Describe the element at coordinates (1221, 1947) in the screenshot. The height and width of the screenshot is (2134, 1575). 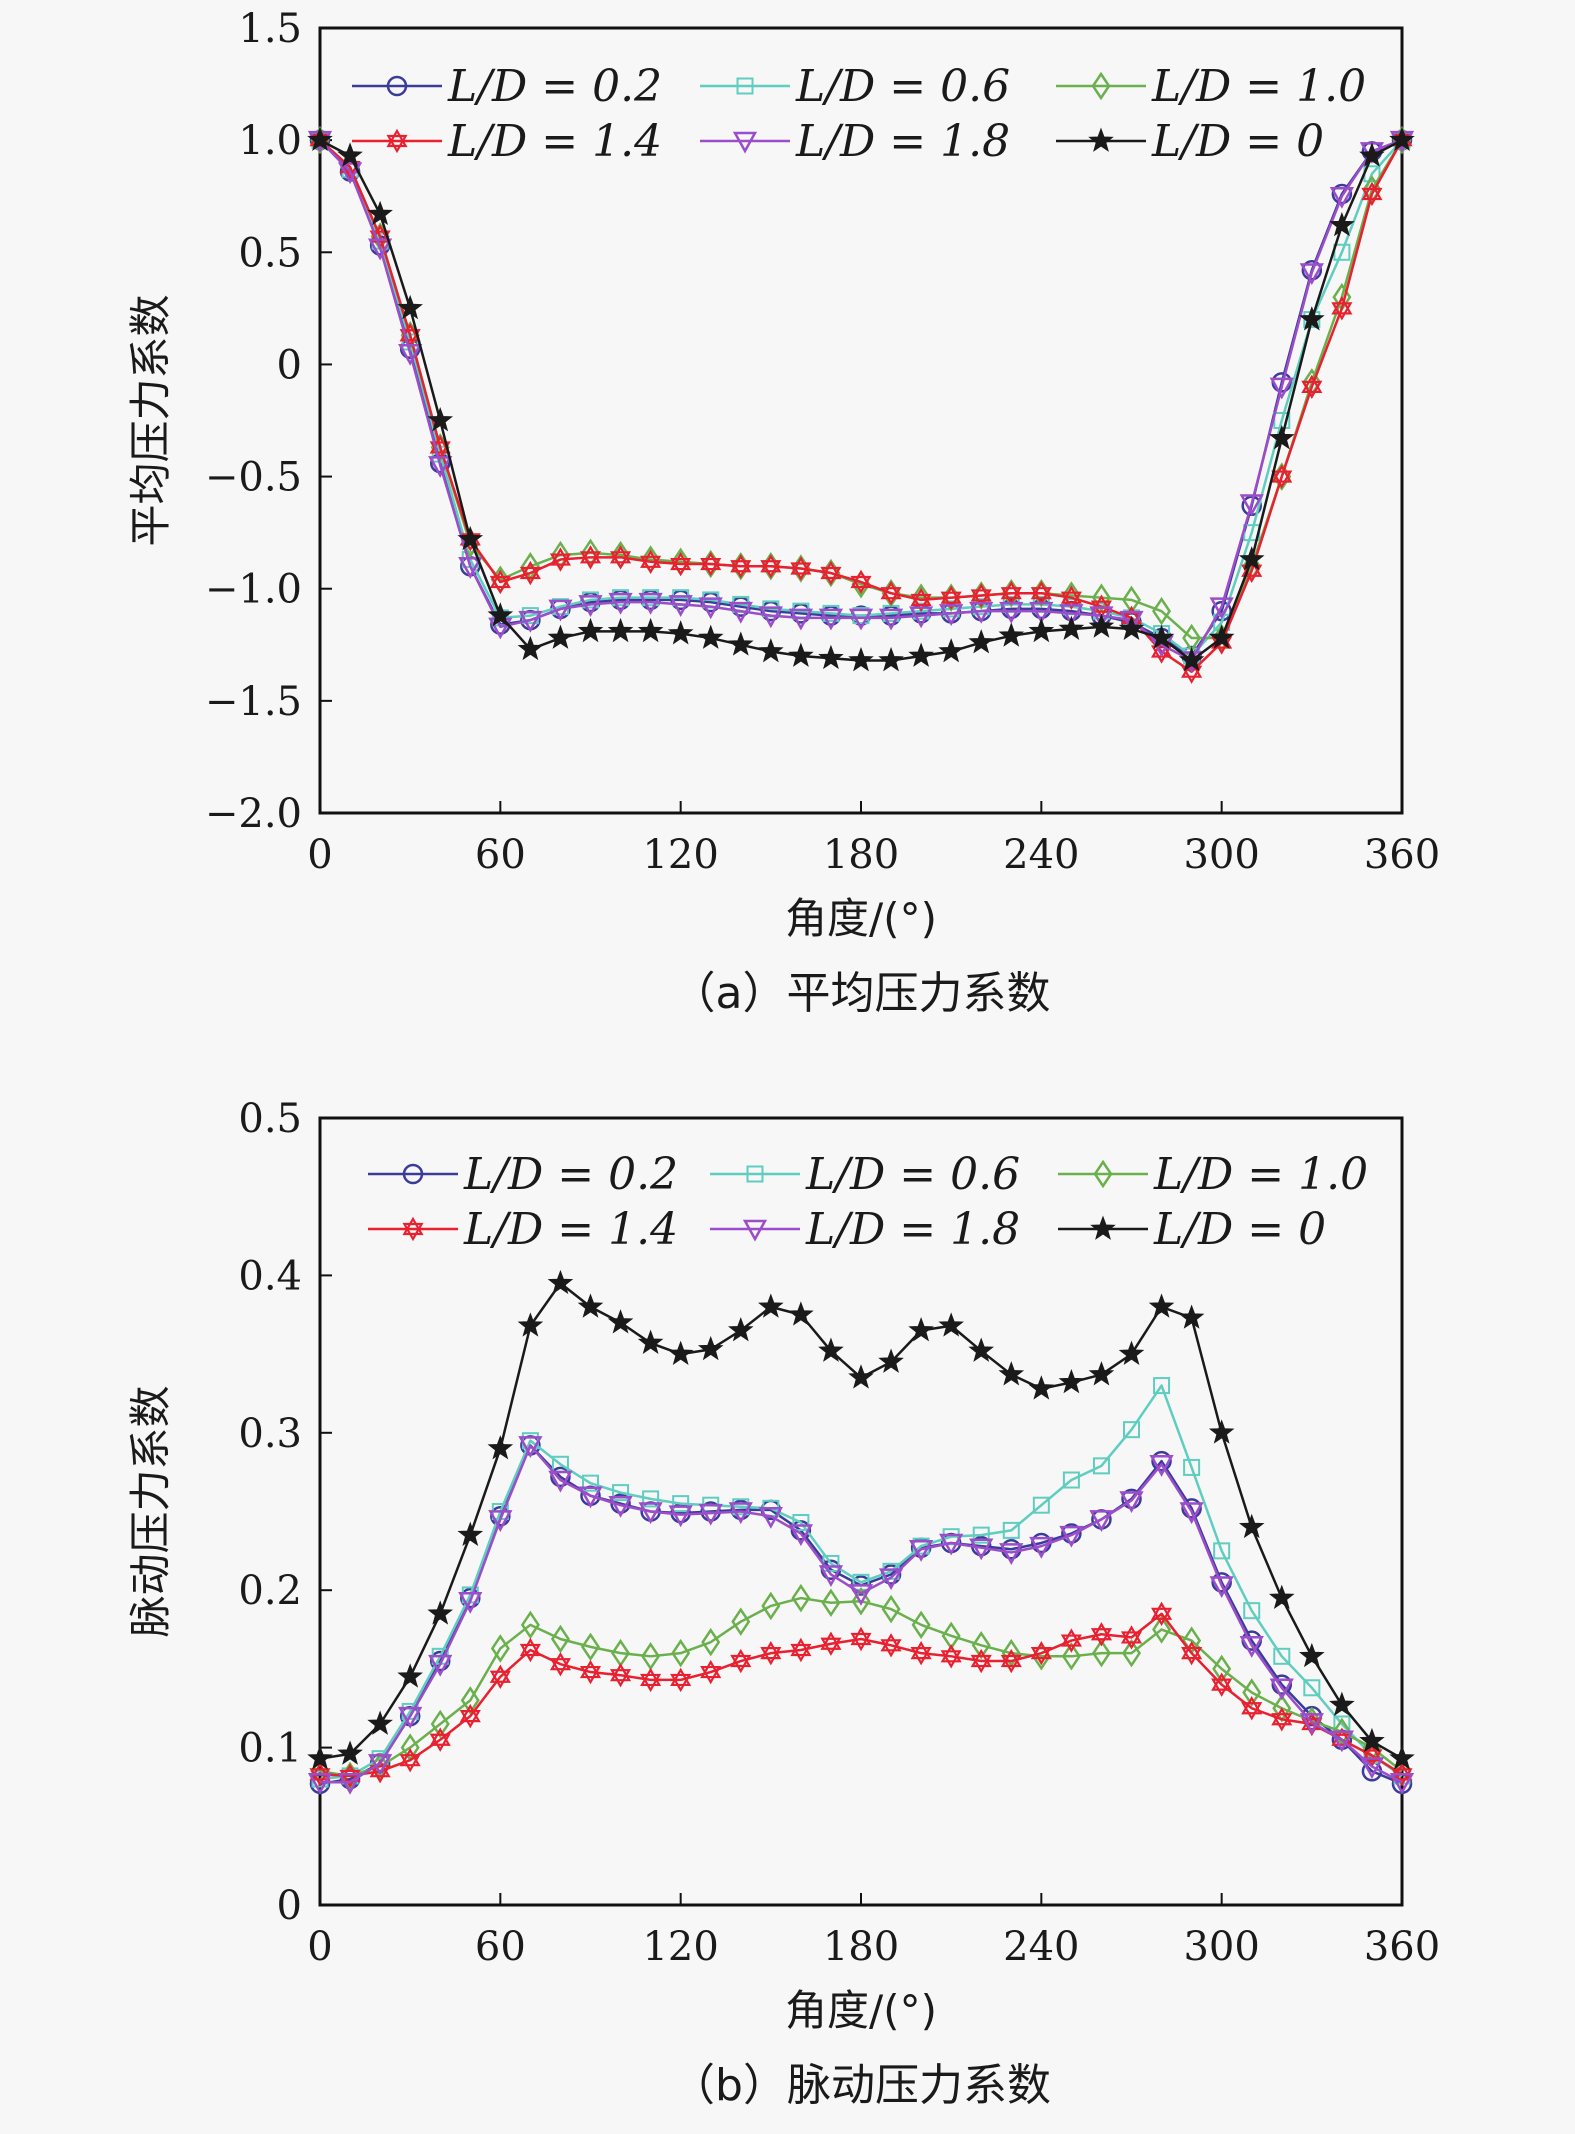
I see `x-tick-label: 300` at that location.